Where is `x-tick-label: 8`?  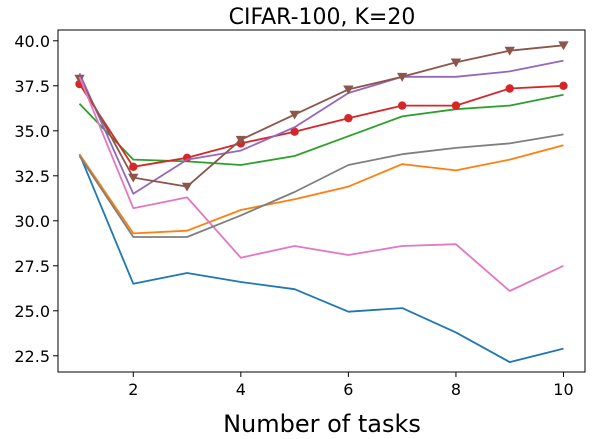
x-tick-label: 8 is located at coordinates (456, 389).